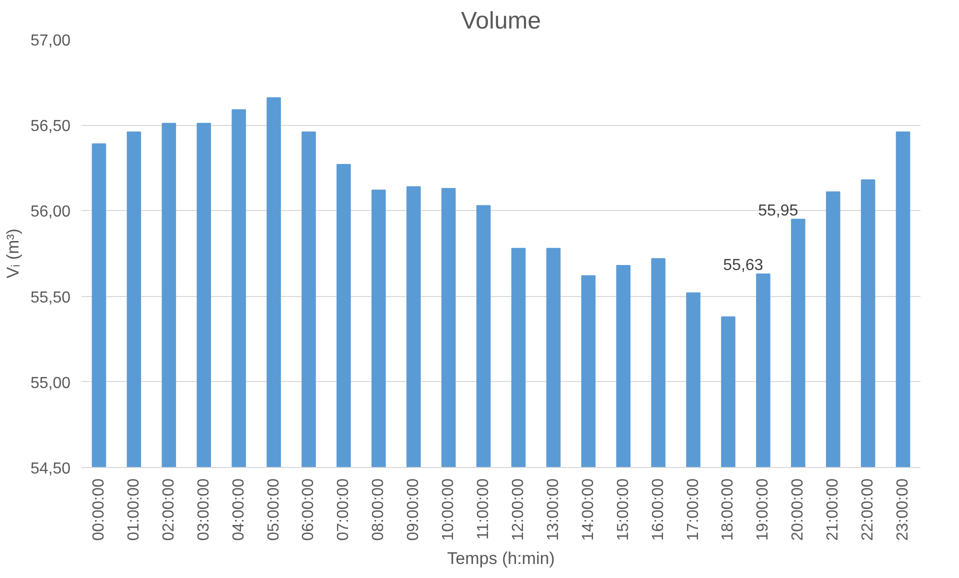  I want to click on x-tick-label: 05:00:00, so click(273, 509).